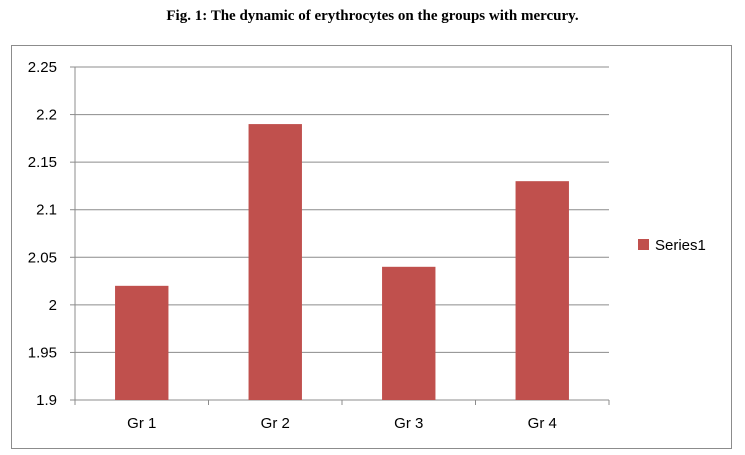 The image size is (745, 455). What do you see at coordinates (141, 423) in the screenshot?
I see `x-tick-label: Gr 1` at bounding box center [141, 423].